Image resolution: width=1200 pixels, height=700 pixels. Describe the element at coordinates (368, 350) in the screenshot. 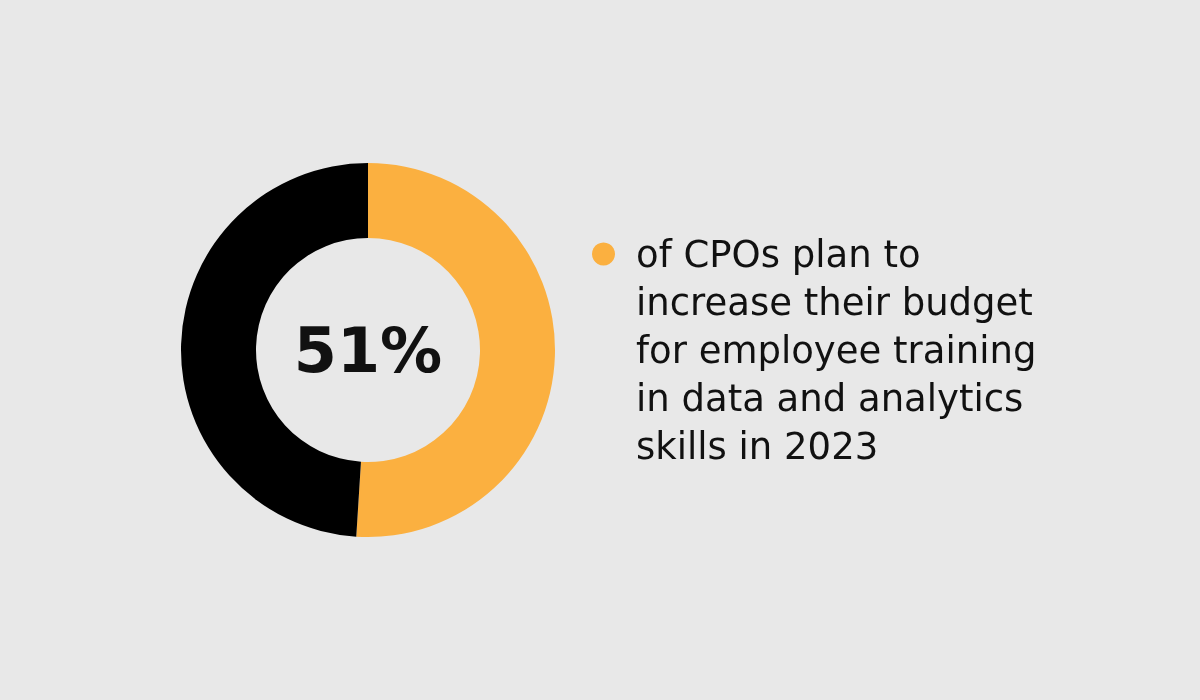

I see `data-label: 51%` at that location.